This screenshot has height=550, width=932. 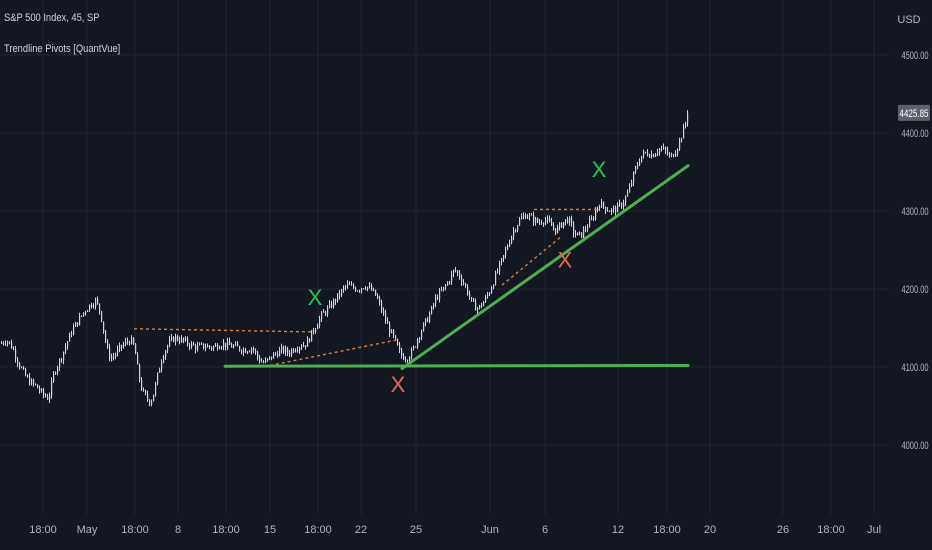 I want to click on currency-label: USD, so click(x=908, y=20).